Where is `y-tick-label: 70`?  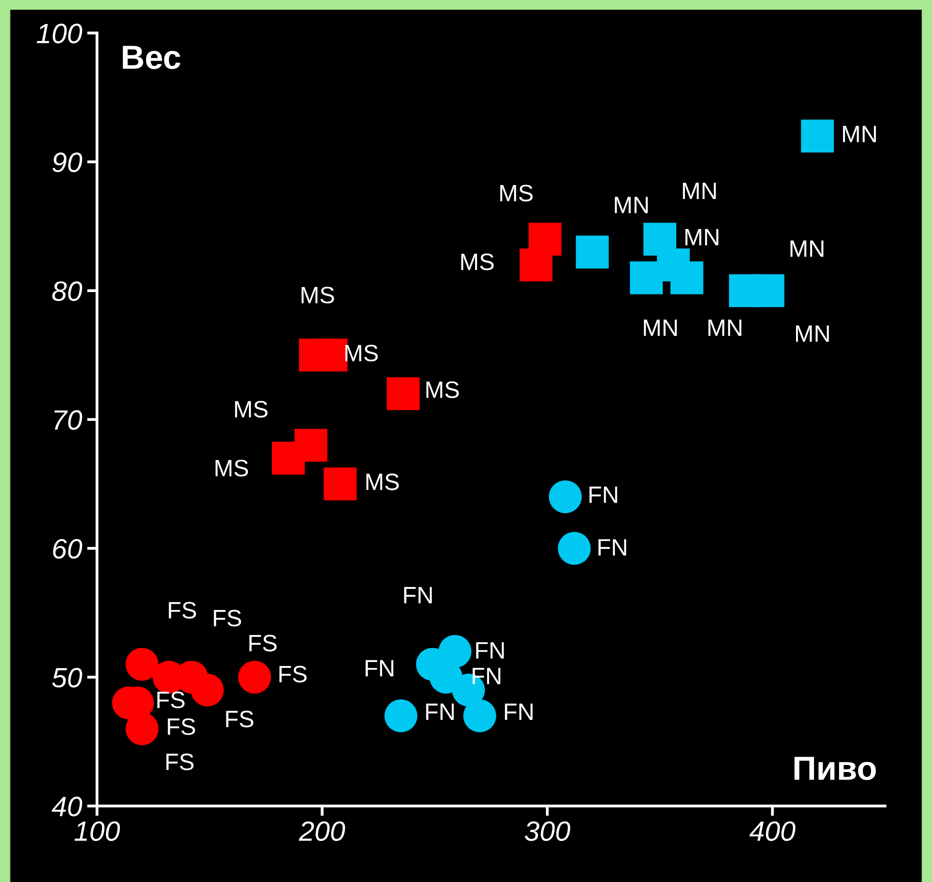 y-tick-label: 70 is located at coordinates (68, 420).